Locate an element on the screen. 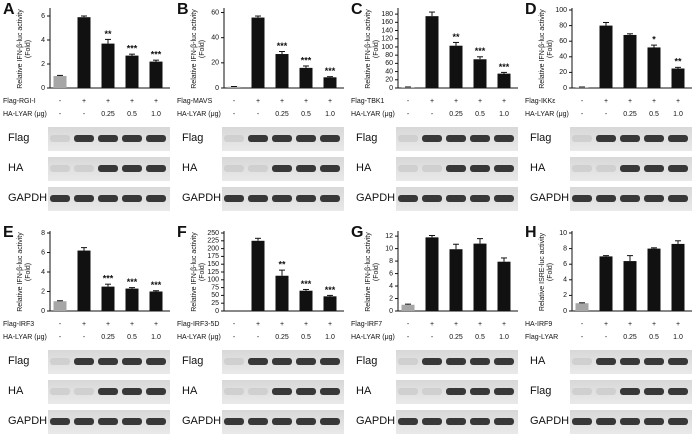 Image resolution: width=696 pixels, height=445 pixels. panel-letter: G is located at coordinates (357, 232).